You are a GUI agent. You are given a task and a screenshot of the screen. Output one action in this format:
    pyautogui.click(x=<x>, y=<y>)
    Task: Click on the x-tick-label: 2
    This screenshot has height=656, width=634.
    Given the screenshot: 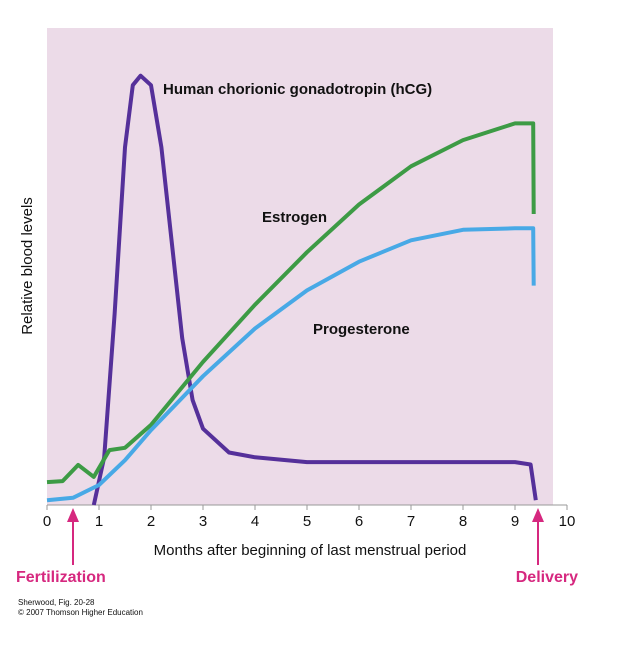 What is the action you would take?
    pyautogui.click(x=151, y=521)
    